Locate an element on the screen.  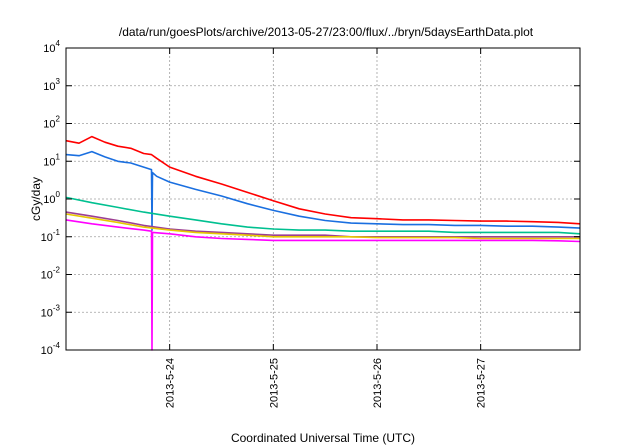
y-tick-label: 10⁴ is located at coordinates (51, 47).